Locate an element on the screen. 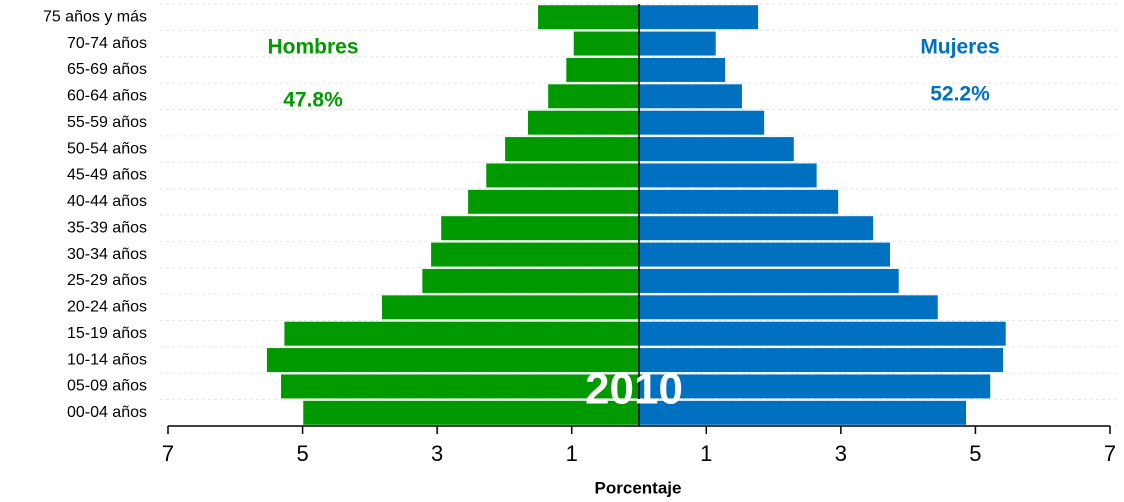 This screenshot has height=502, width=1124. category-label: 20-24 años is located at coordinates (107, 307).